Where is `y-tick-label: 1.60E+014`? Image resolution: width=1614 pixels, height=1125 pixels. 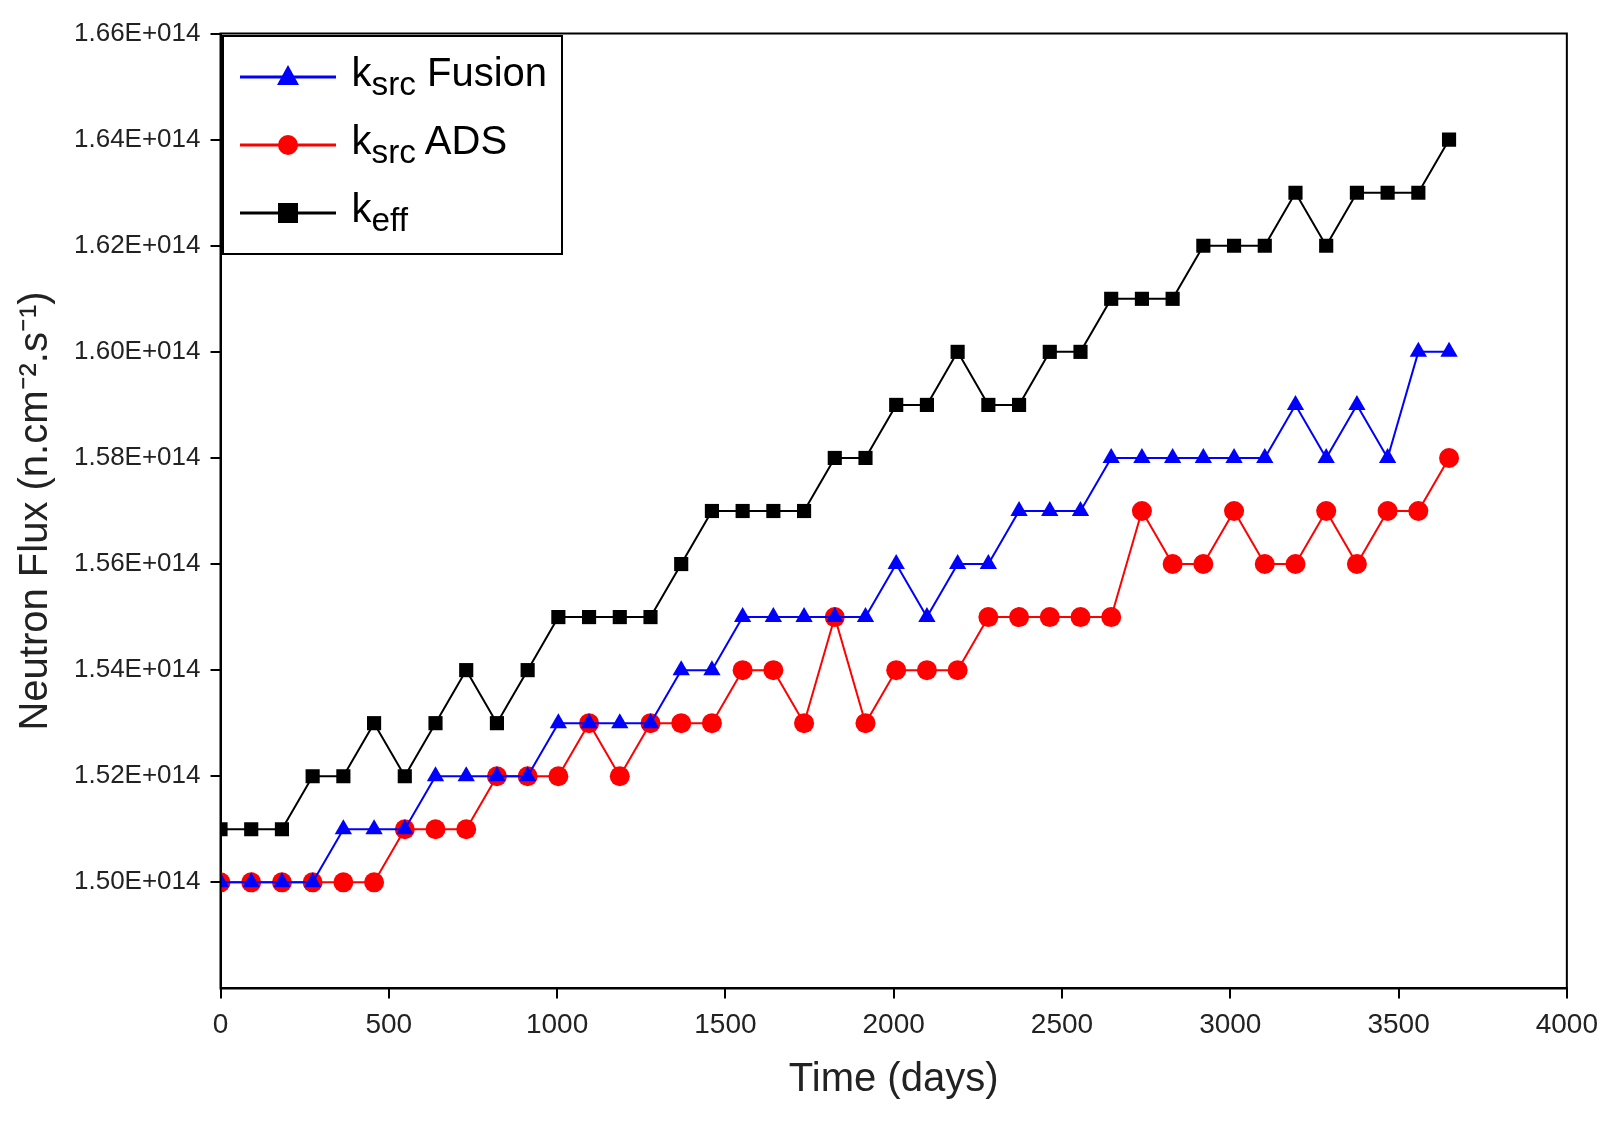 y-tick-label: 1.60E+014 is located at coordinates (137, 350).